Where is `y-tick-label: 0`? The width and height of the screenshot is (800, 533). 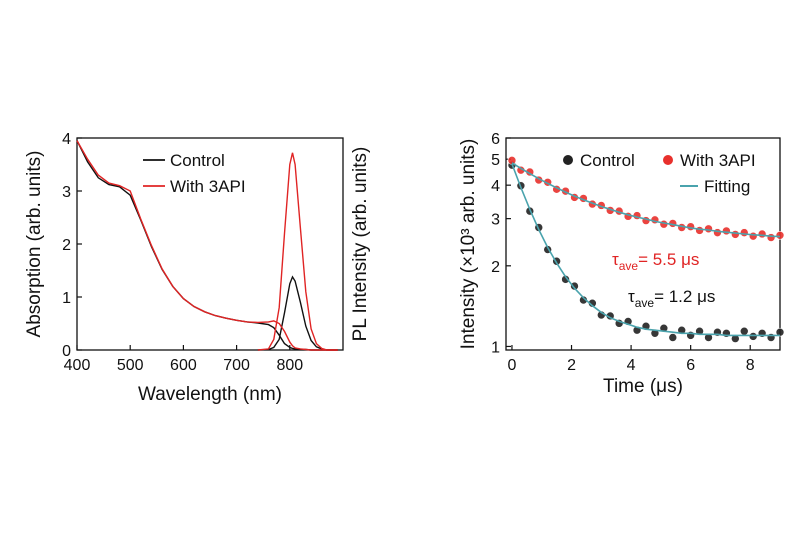
y-tick-label: 0 is located at coordinates (66, 351).